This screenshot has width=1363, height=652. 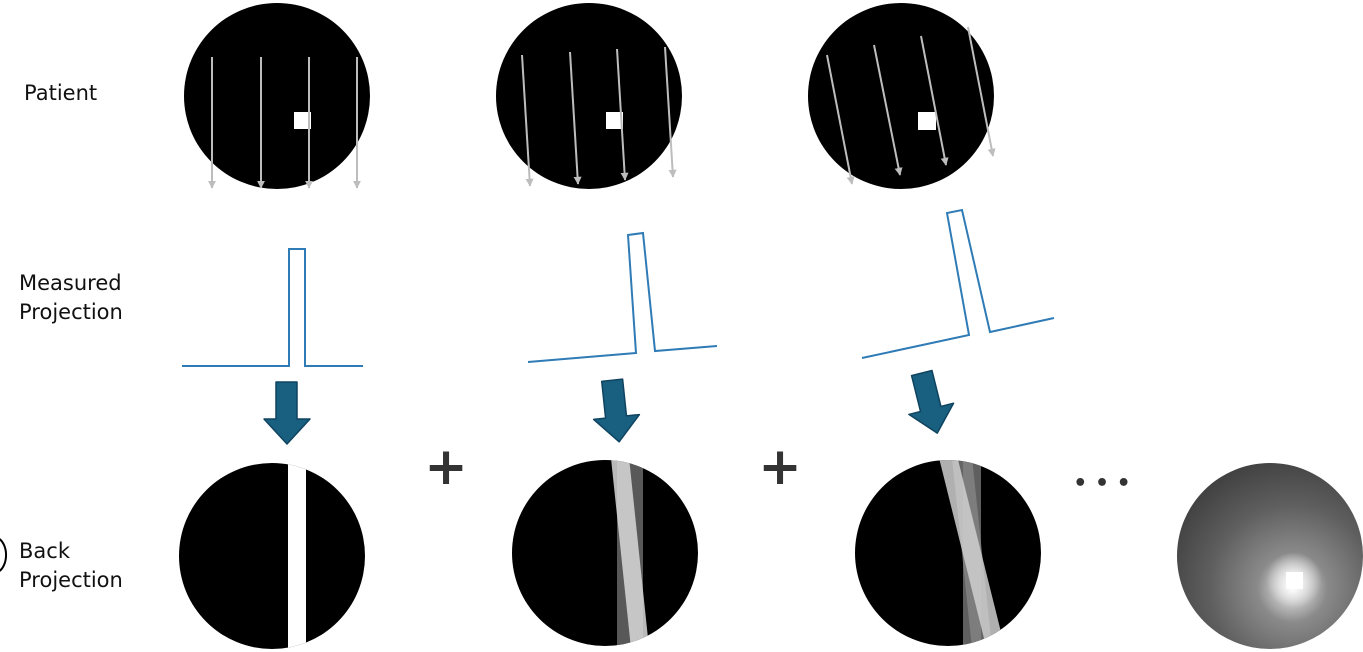 I want to click on down-arrows, so click(x=609, y=407).